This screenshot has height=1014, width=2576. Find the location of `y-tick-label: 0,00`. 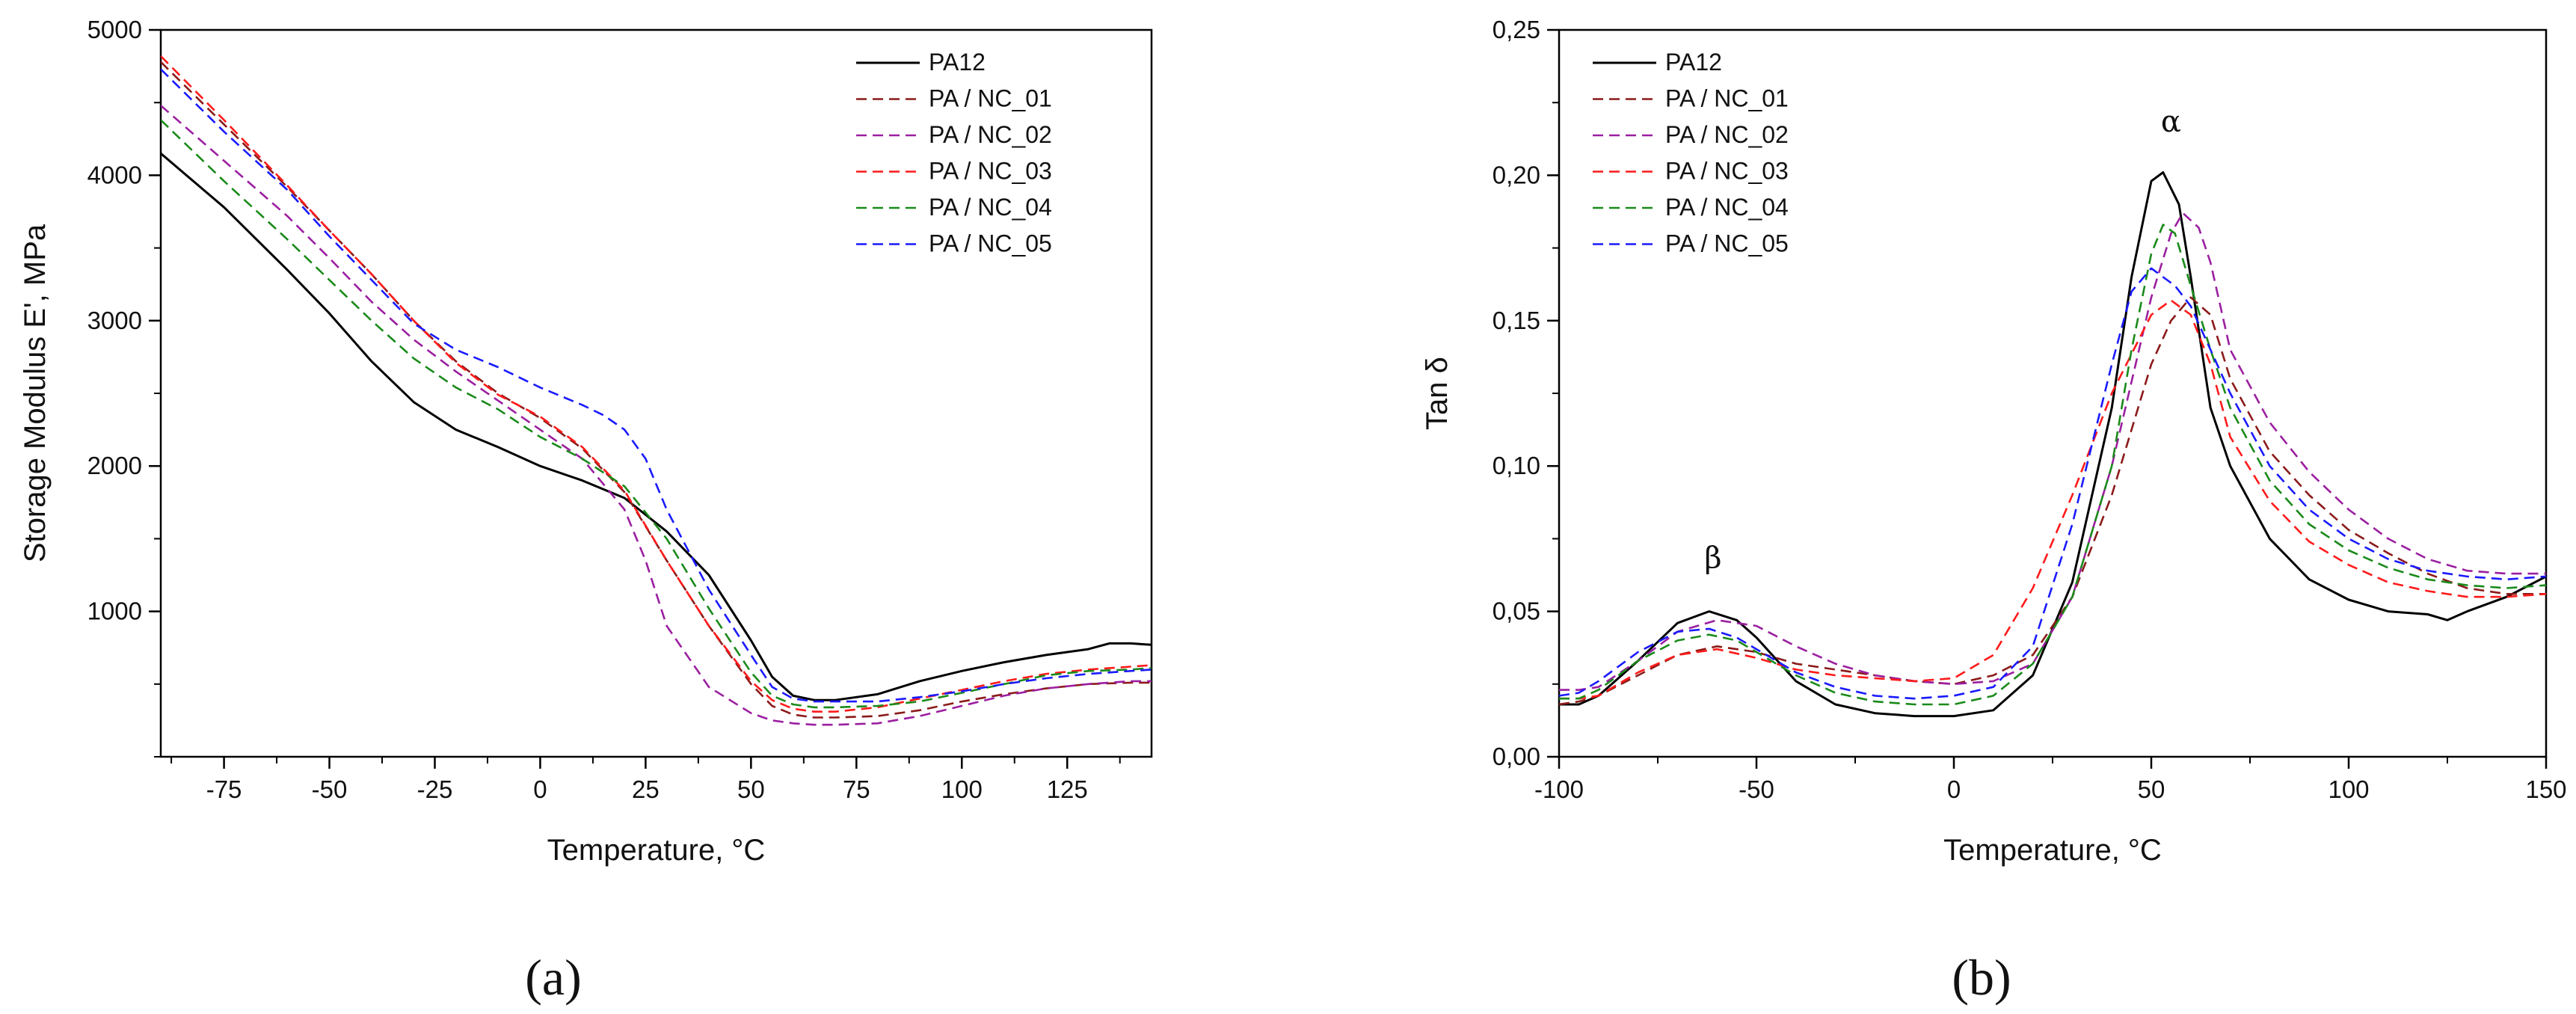

y-tick-label: 0,00 is located at coordinates (1516, 756).